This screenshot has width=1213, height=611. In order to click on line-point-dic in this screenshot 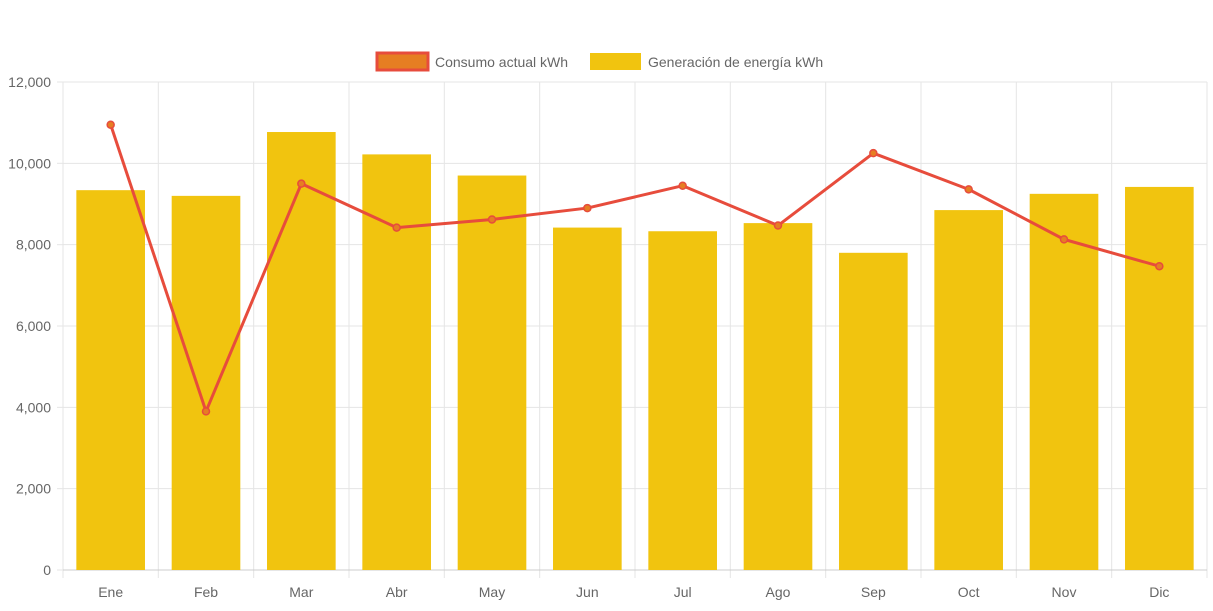, I will do `click(1159, 266)`.